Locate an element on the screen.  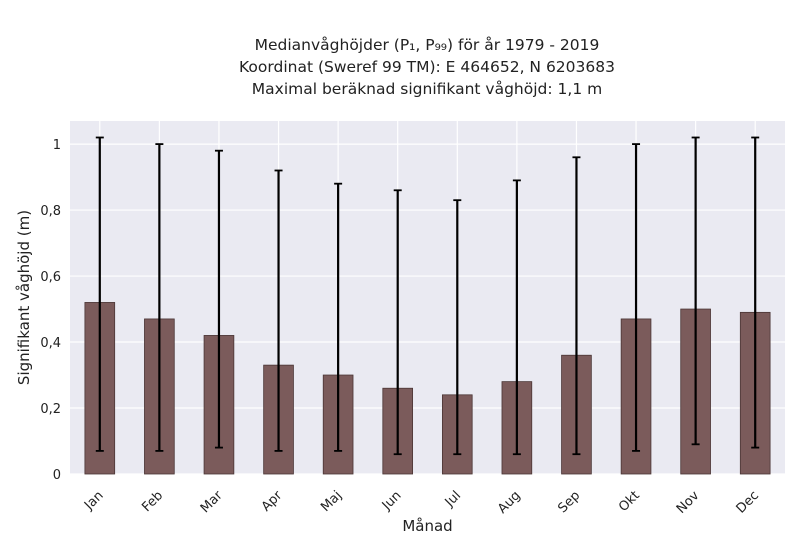
x-tick-label-jan: Jan is located at coordinates (93, 500).